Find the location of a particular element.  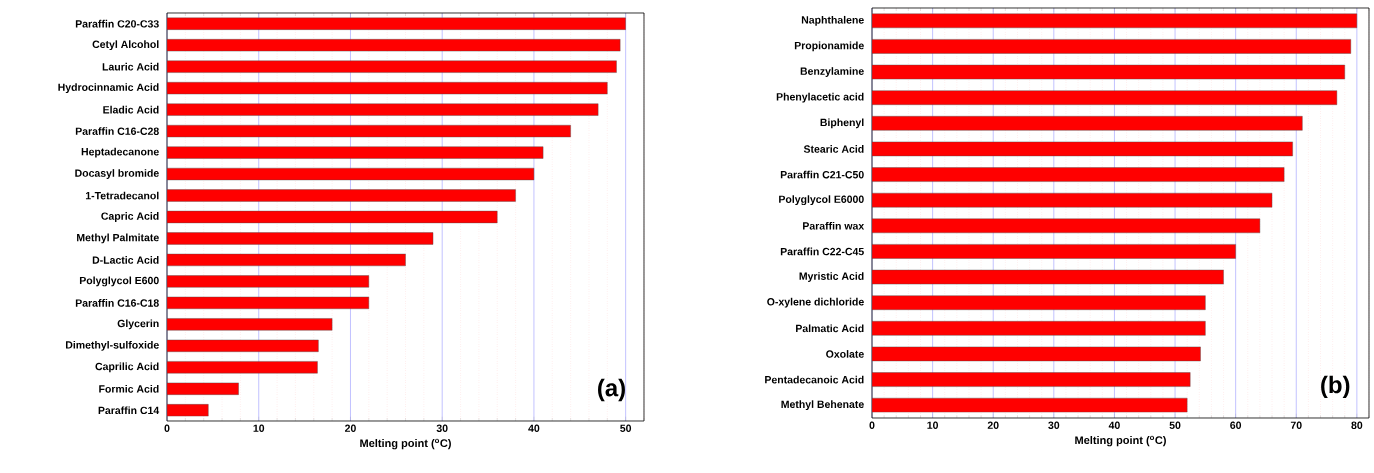

y-tick-label: Paraffin wax is located at coordinates (834, 225).